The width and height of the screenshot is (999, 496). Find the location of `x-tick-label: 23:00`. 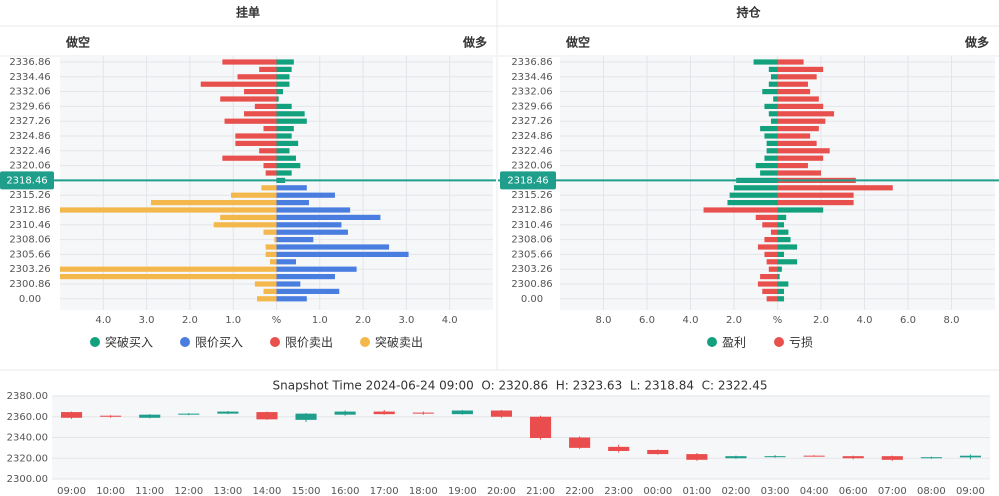

x-tick-label: 23:00 is located at coordinates (618, 491).